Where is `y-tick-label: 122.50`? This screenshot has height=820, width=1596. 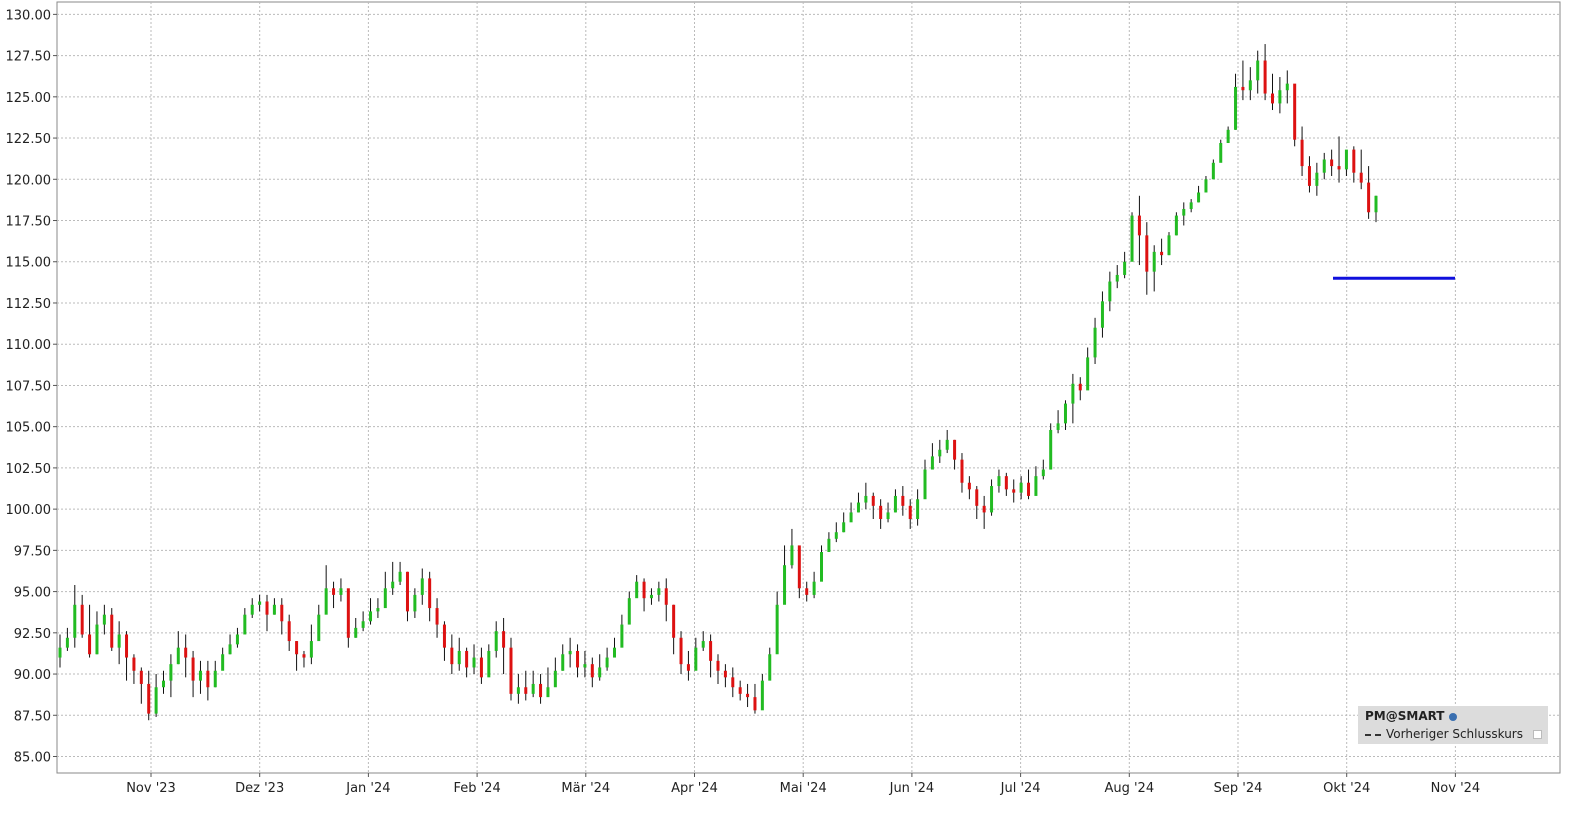
y-tick-label: 122.50 is located at coordinates (29, 139).